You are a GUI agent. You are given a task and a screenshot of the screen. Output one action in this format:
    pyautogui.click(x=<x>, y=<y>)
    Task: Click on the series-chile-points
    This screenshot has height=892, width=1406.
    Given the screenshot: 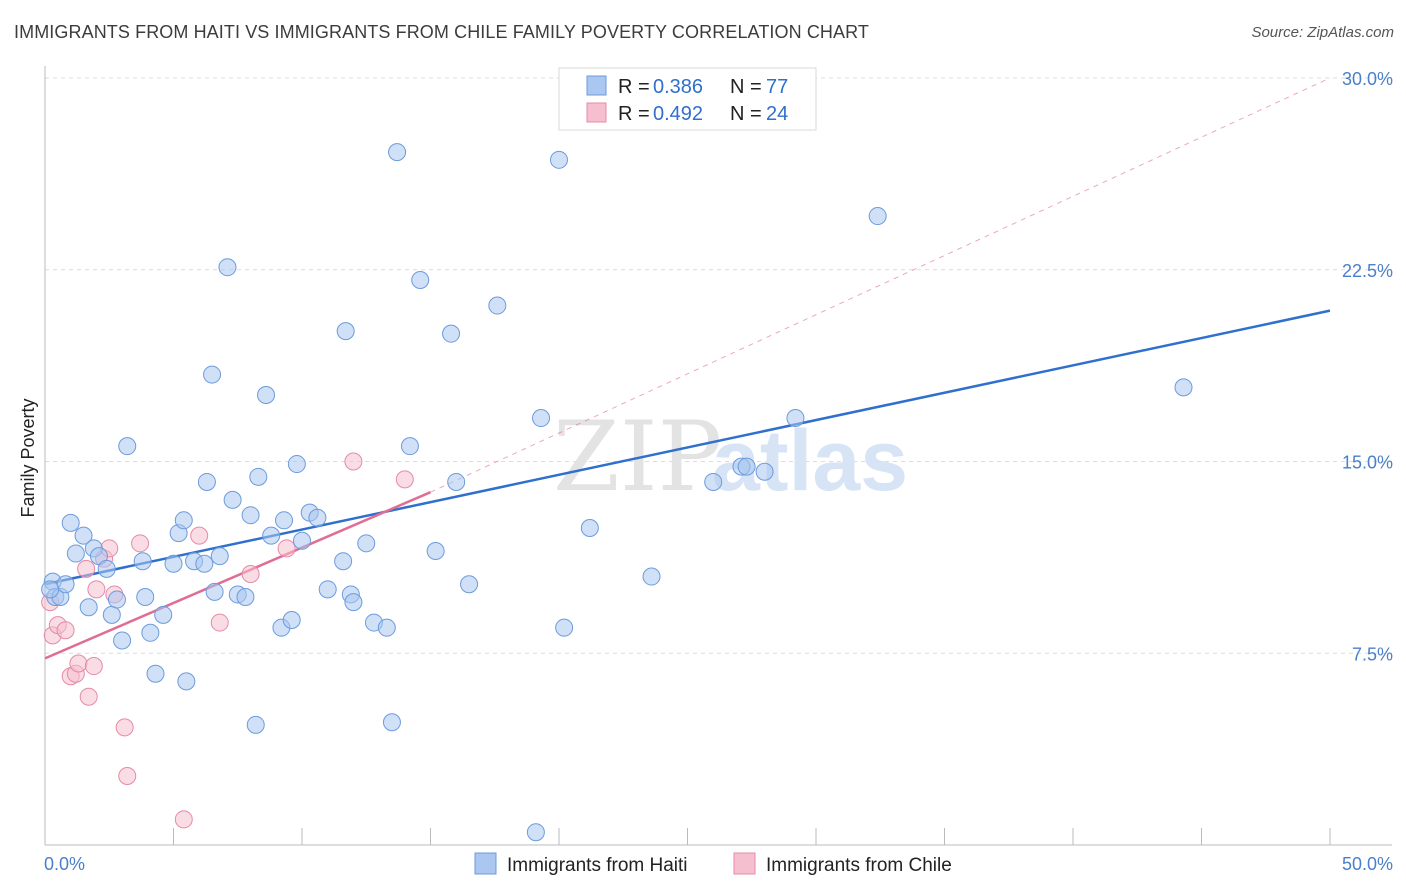 What is the action you would take?
    pyautogui.click(x=227, y=640)
    